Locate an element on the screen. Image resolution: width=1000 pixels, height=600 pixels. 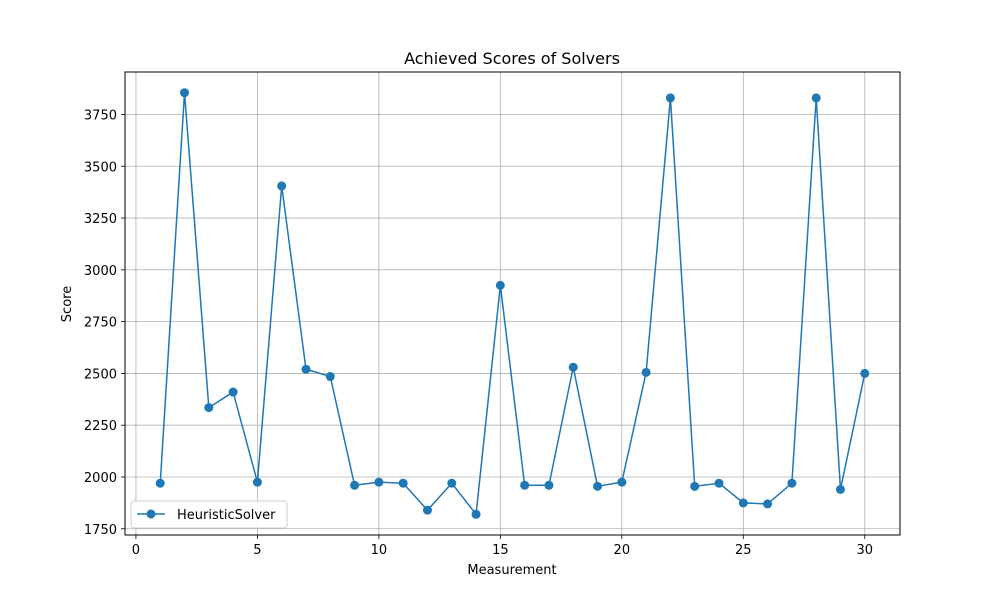
y-tick-label: 3750 is located at coordinates (100, 115).